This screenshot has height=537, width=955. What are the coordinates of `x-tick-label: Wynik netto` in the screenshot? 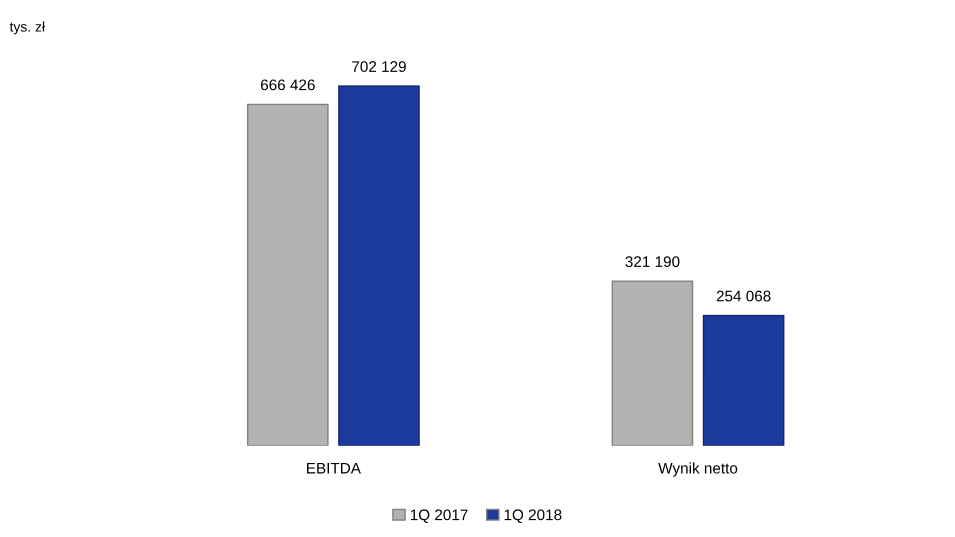 It's located at (698, 469).